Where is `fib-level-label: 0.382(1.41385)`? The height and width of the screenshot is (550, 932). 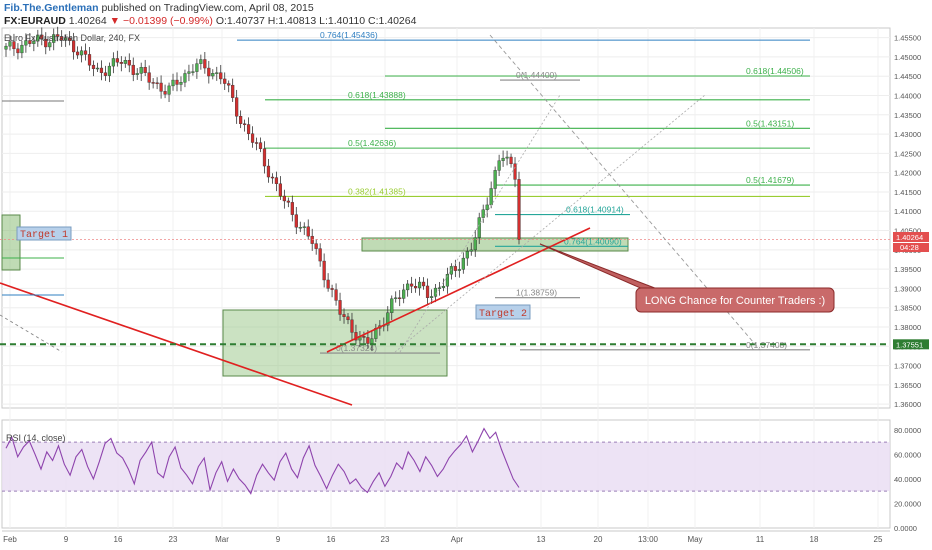 fib-level-label: 0.382(1.41385) is located at coordinates (377, 191).